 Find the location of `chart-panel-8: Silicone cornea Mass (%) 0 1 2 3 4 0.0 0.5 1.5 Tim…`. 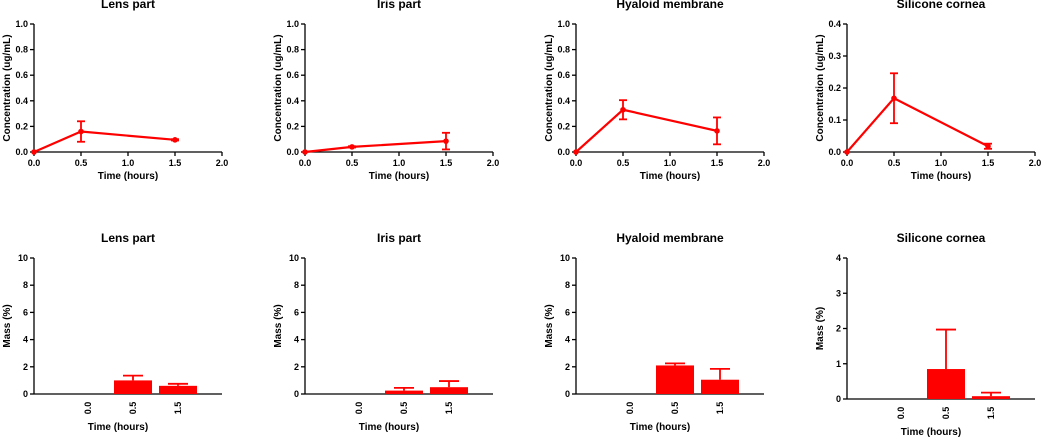

chart-panel-8: Silicone cornea Mass (%) 0 1 2 3 4 0.0 0.5 1.5 Tim… is located at coordinates (925, 334).